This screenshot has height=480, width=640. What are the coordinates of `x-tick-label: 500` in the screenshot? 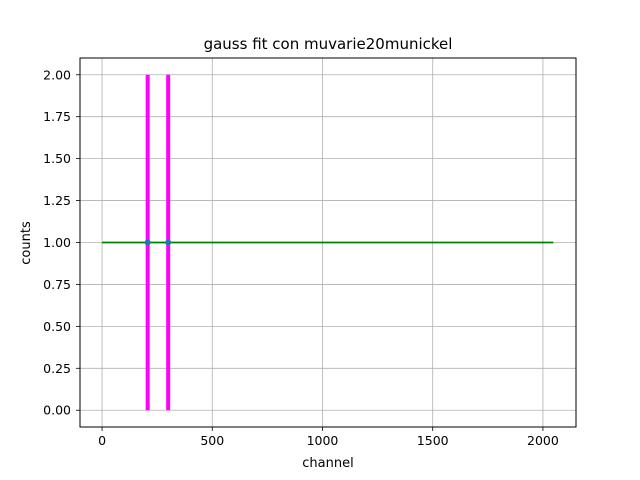 It's located at (212, 440).